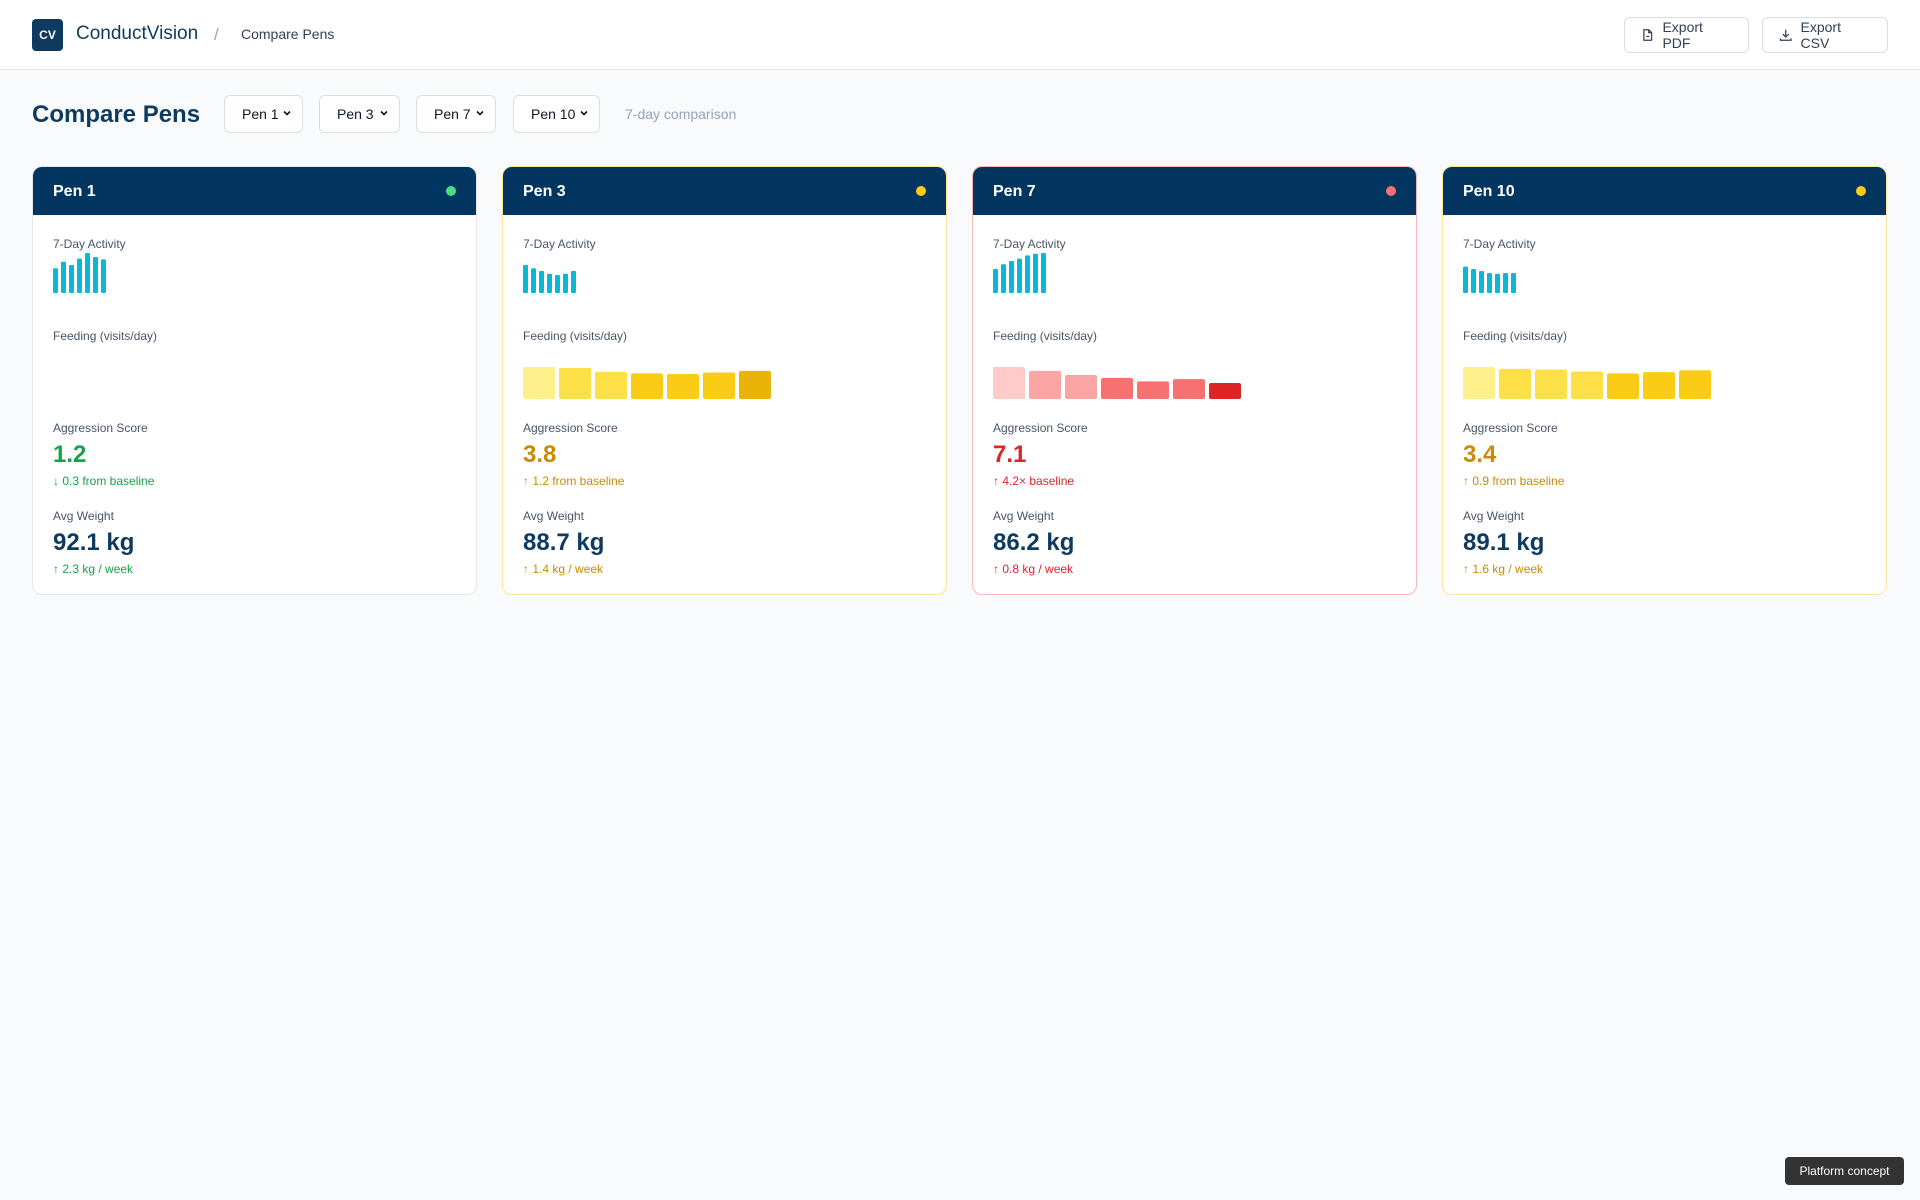  Describe the element at coordinates (544, 191) in the screenshot. I see `pen-card-title: Pen 3` at that location.